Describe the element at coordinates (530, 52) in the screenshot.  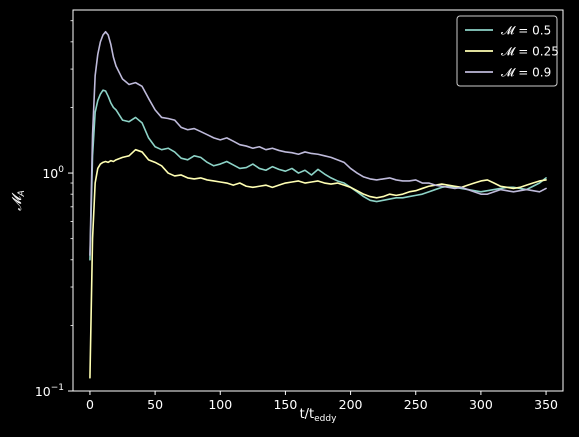
I see `legend-label-2: 𝓜 = 0.25` at that location.